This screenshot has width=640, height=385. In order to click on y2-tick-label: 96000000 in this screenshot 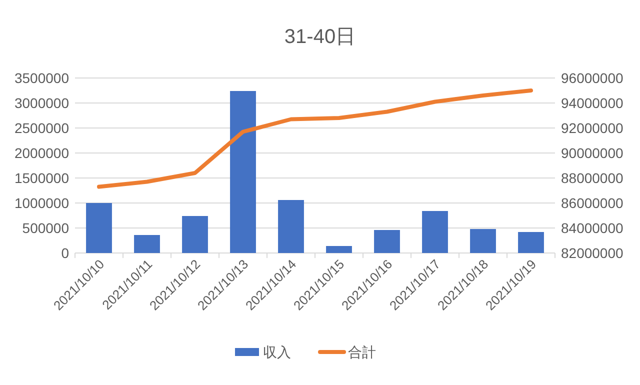, I will do `click(592, 78)`.